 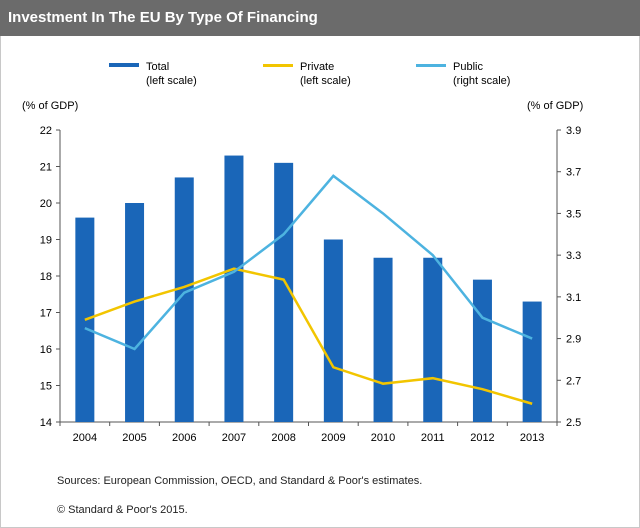 What do you see at coordinates (283, 438) in the screenshot?
I see `x-tick-label: 2008` at bounding box center [283, 438].